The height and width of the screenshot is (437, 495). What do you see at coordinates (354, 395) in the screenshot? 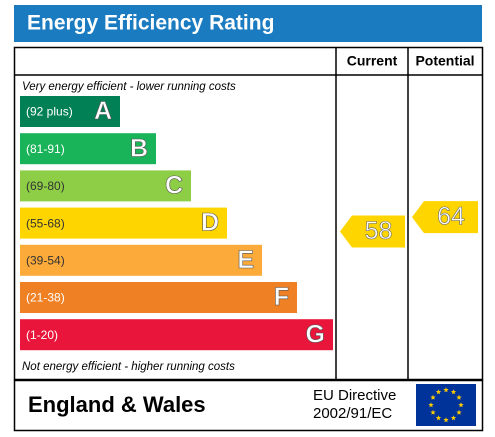
I see `footer-directive: EU Directive` at bounding box center [354, 395].